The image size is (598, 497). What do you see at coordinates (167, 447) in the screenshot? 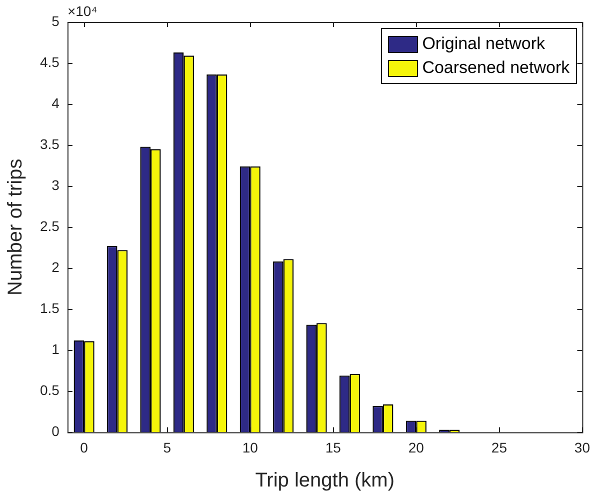
I see `x-tick-label: 5` at bounding box center [167, 447].